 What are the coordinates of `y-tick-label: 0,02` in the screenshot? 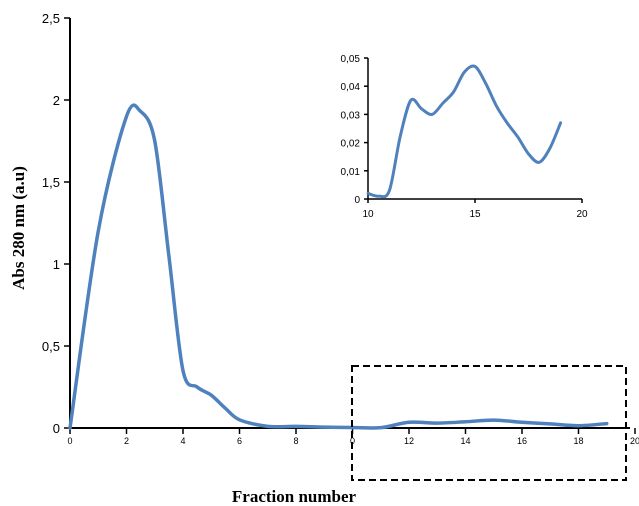 It's located at (351, 144).